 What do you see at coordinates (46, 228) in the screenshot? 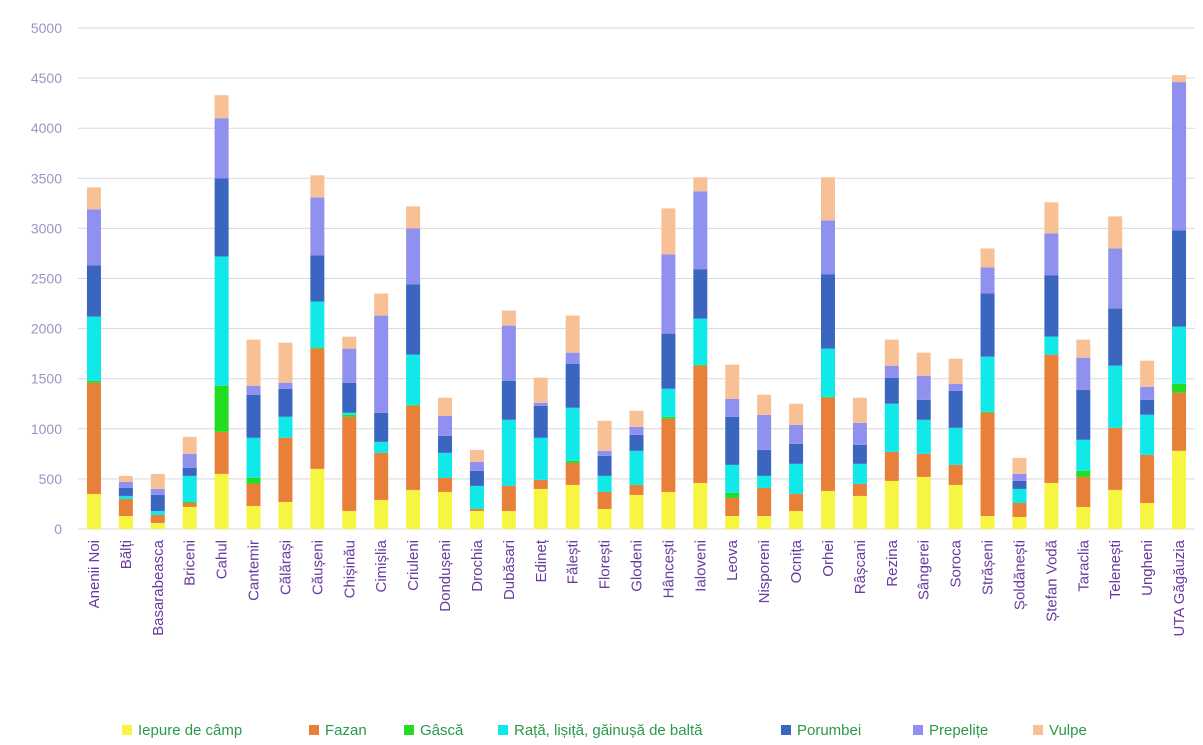
I see `y-tick-label: 3000` at bounding box center [46, 228].